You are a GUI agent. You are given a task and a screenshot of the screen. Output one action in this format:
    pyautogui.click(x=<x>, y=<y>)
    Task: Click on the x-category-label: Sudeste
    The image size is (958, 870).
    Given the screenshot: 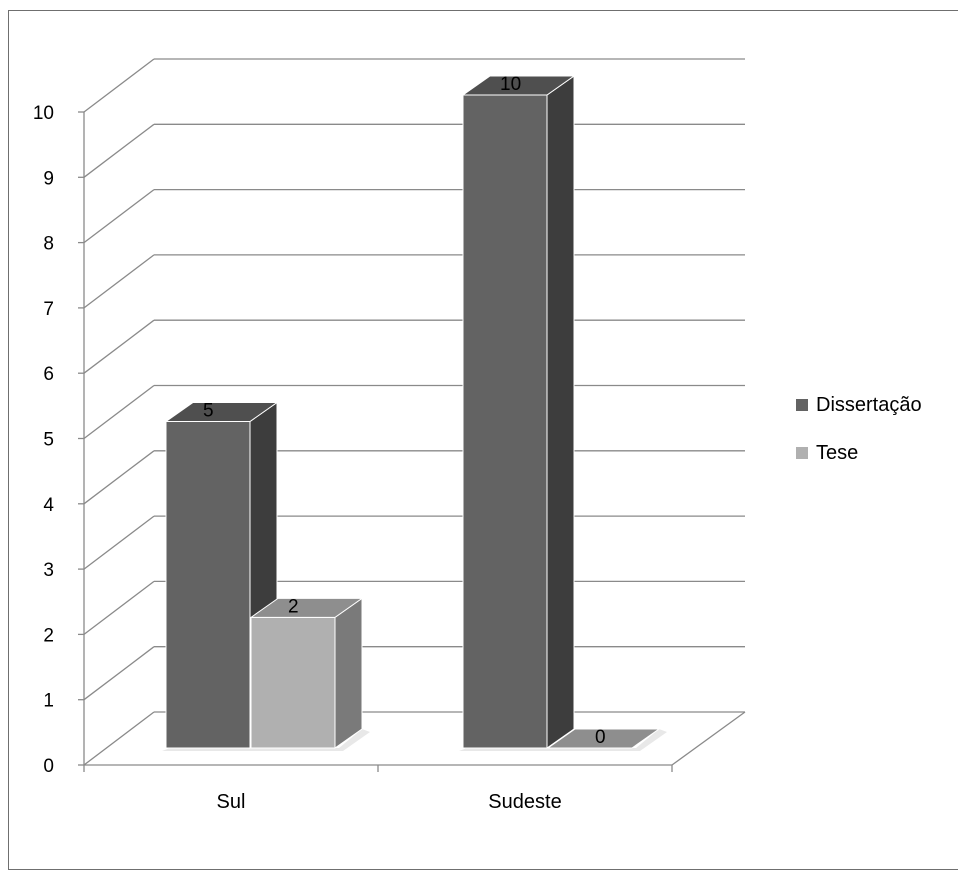 What is the action you would take?
    pyautogui.click(x=524, y=802)
    